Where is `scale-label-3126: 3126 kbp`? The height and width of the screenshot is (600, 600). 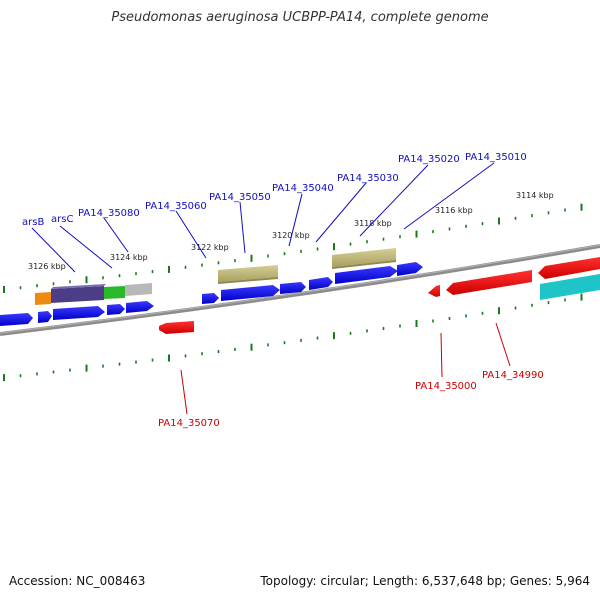 scale-label-3126: 3126 kbp is located at coordinates (47, 266).